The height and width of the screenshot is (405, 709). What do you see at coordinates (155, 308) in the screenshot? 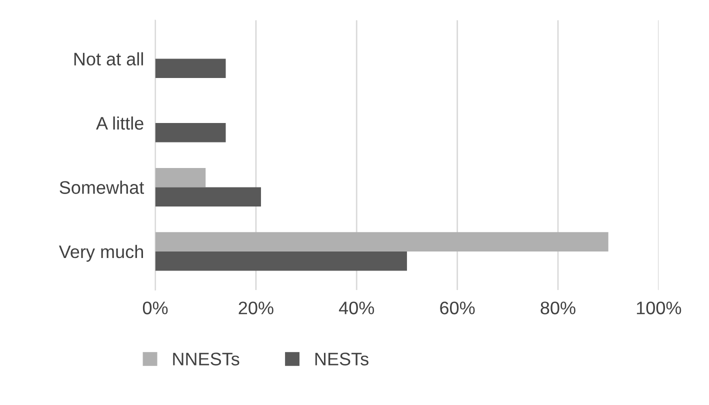
I see `x-tick-label: 0%` at bounding box center [155, 308].